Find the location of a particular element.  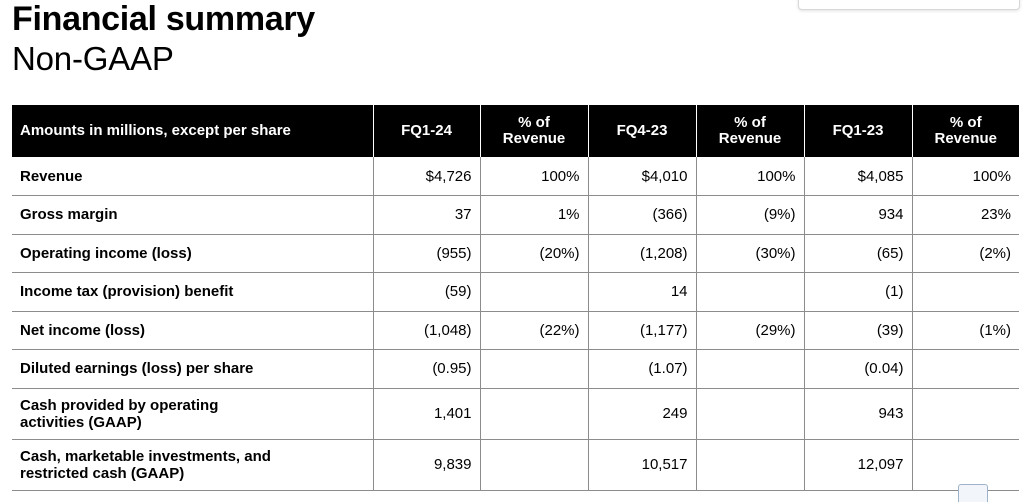

table-row: Gross margin 37 1% (366) (9%) 934 23% is located at coordinates (515, 215).